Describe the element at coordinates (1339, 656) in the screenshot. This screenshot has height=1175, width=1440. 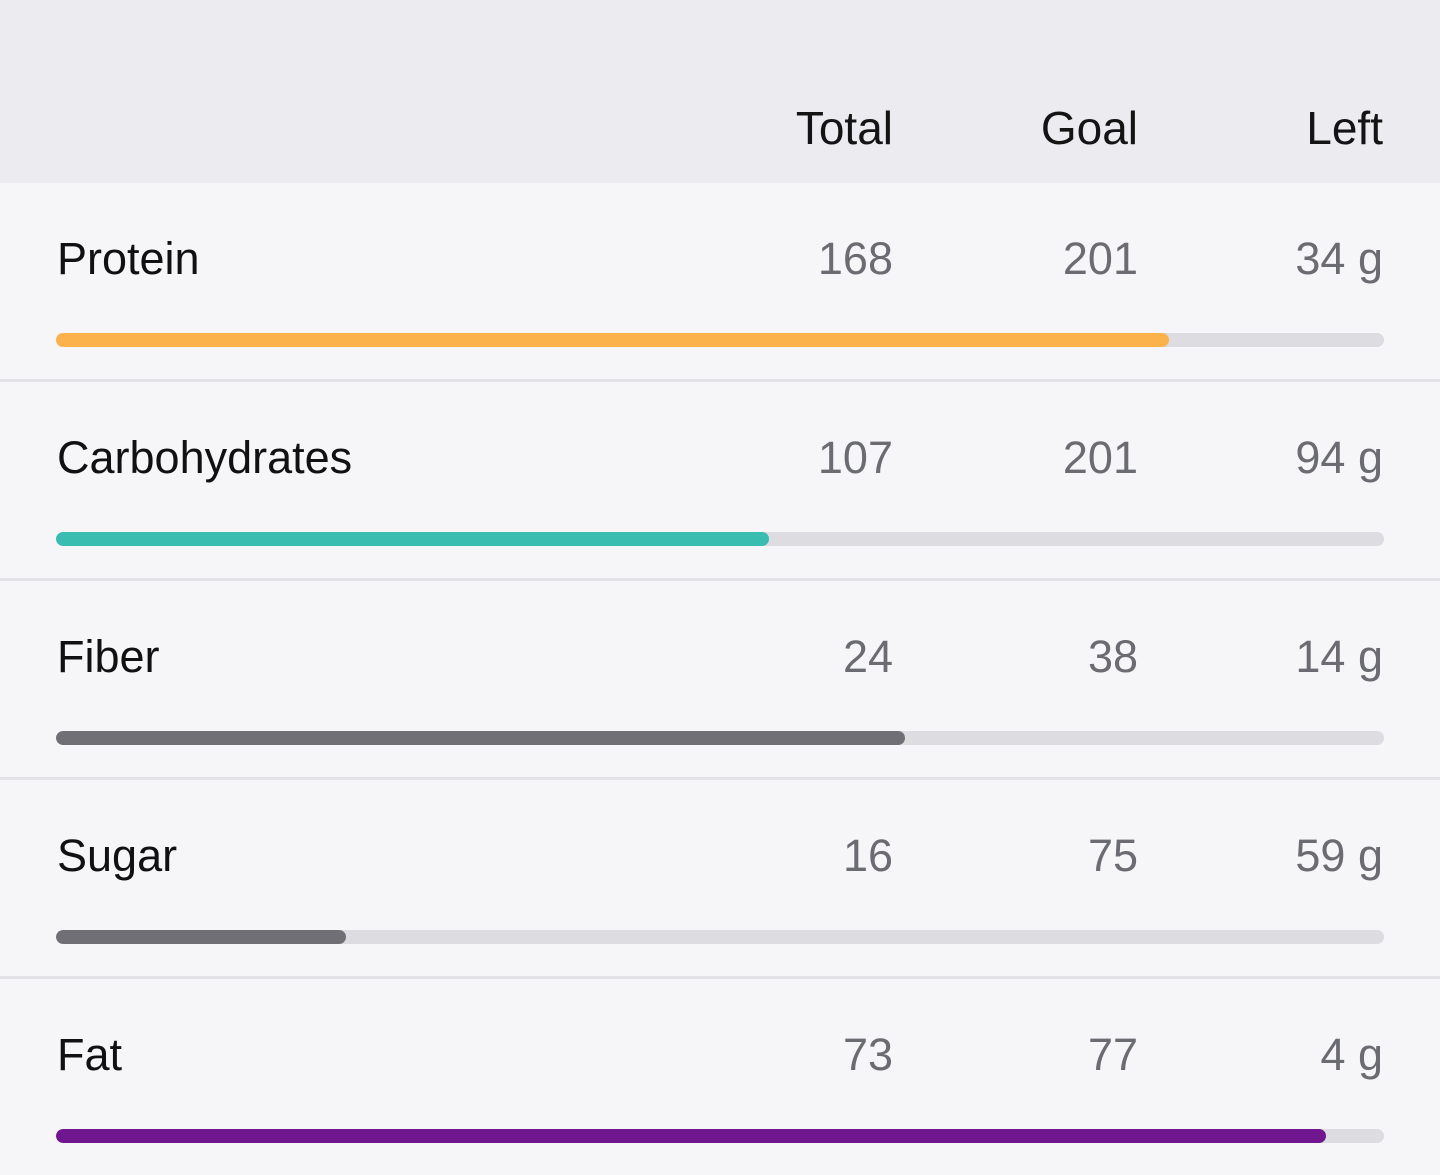
I see `nutrient-left: 14 g` at that location.